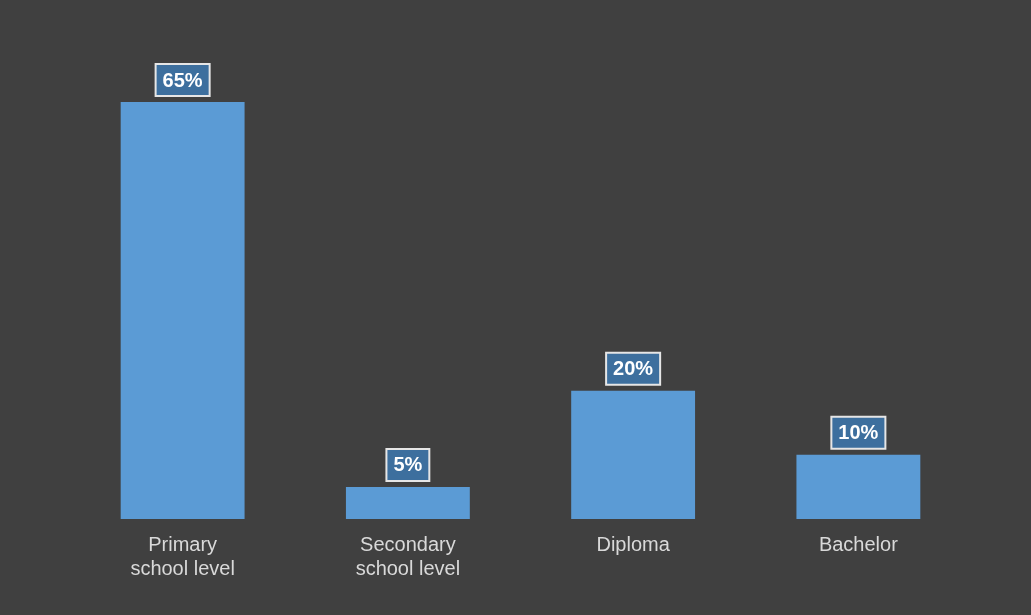 The height and width of the screenshot is (615, 1031). I want to click on x-tick-label: Bachelor, so click(858, 543).